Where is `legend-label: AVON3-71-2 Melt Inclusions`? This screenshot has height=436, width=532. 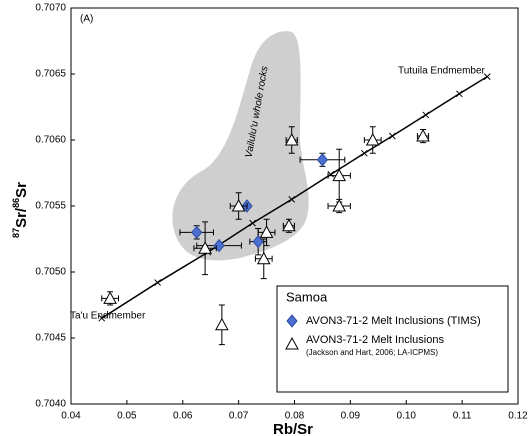
legend-label: AVON3-71-2 Melt Inclusions is located at coordinates (375, 340).